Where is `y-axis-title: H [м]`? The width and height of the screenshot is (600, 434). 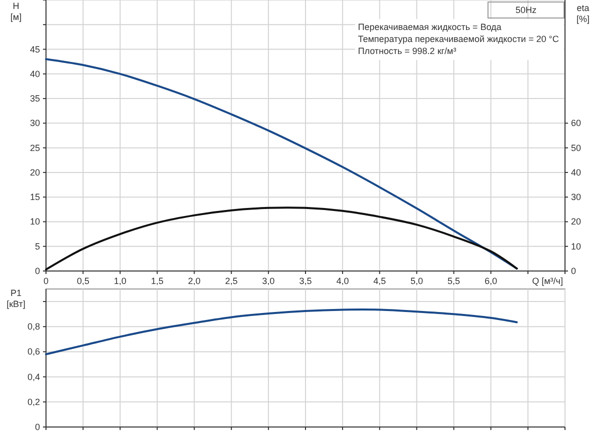 y-axis-title: H [м] is located at coordinates (16, 11).